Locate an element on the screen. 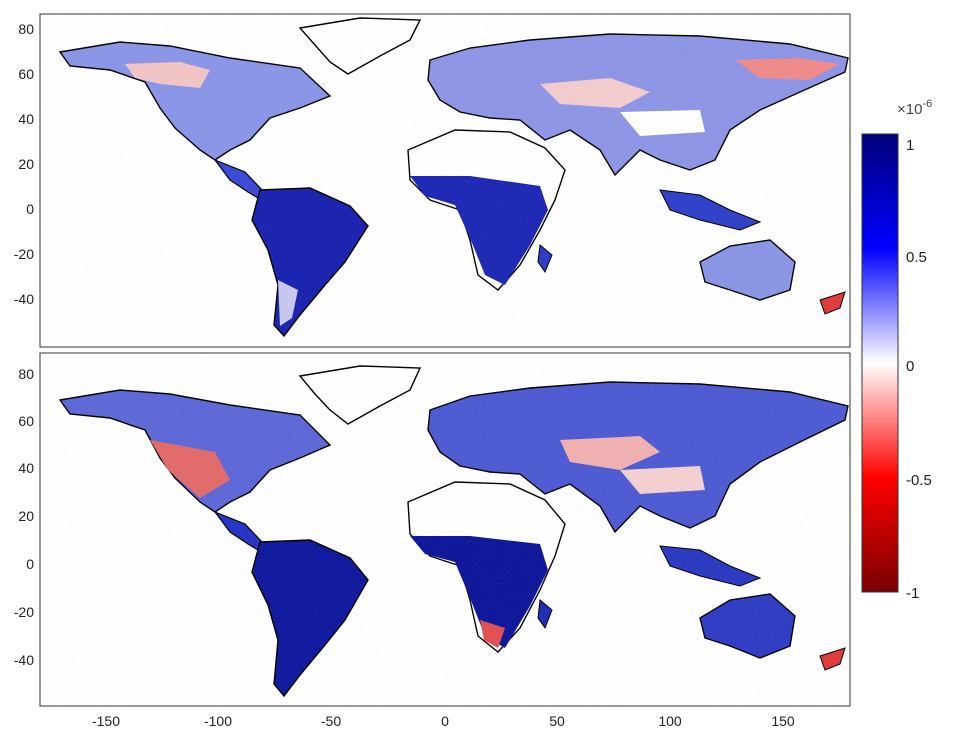  ytick-top-20: 20 is located at coordinates (26, 164).